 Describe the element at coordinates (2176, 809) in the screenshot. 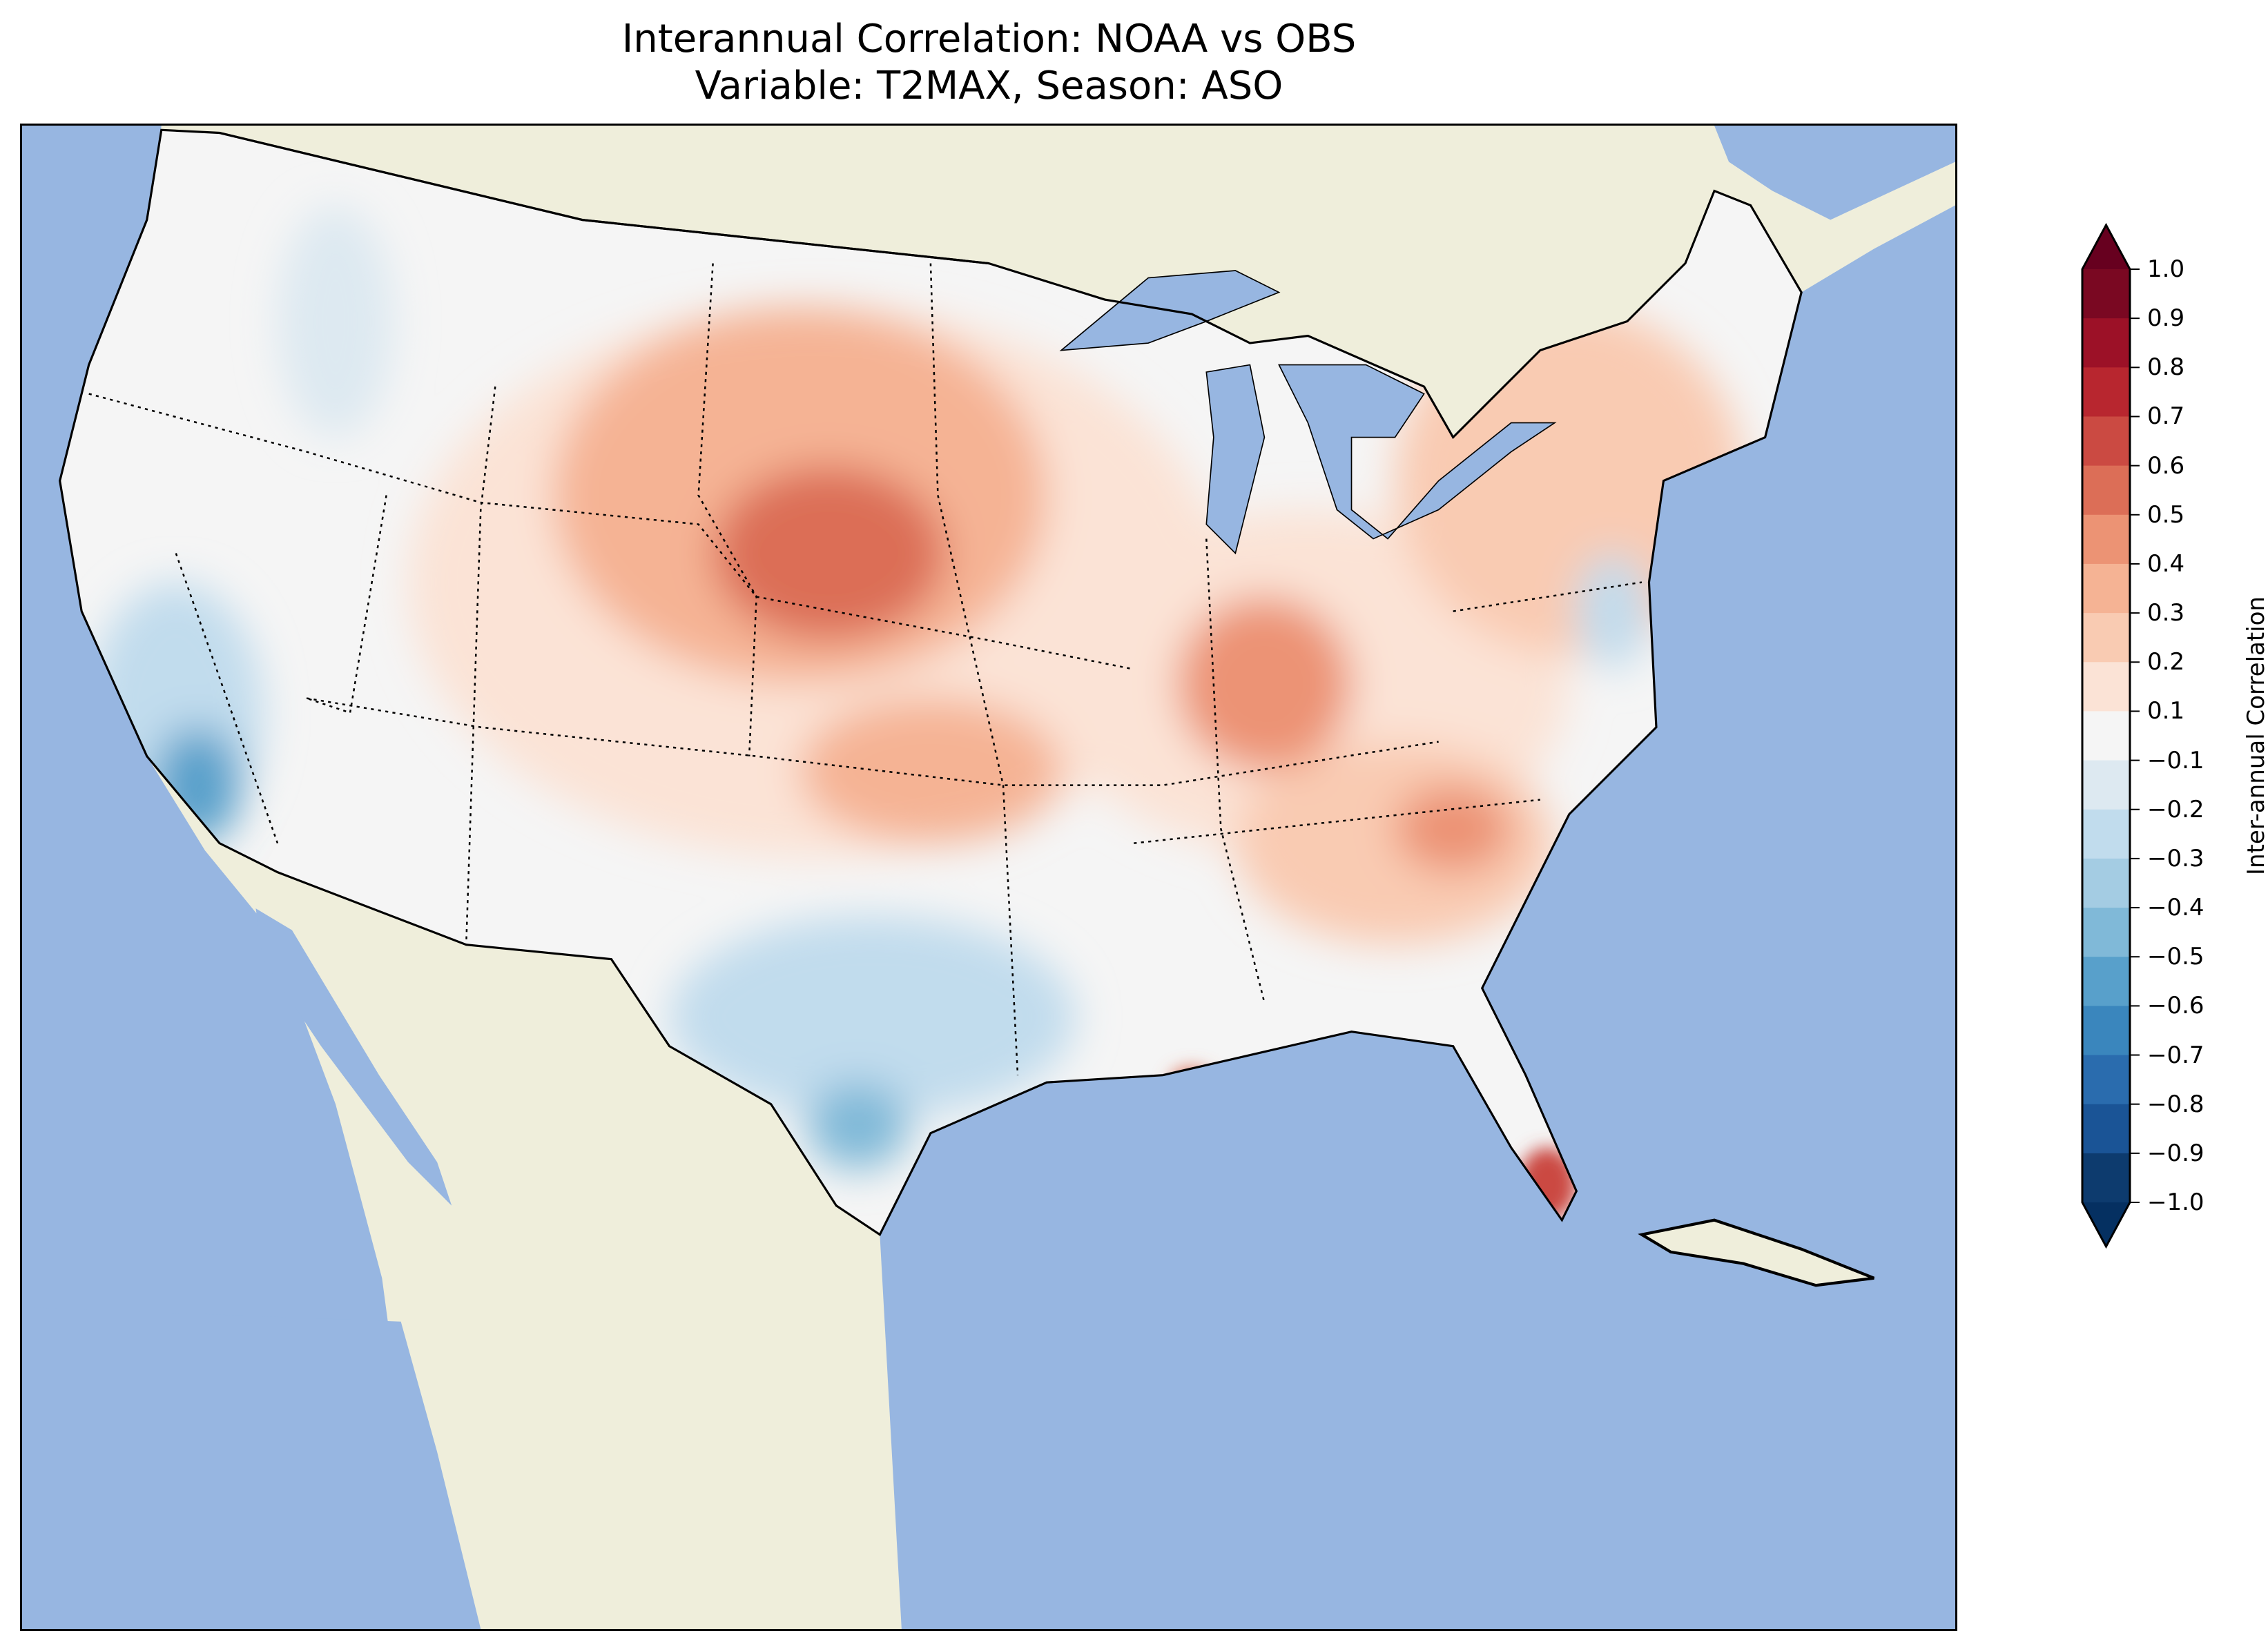

I see `colorbar-tick-label: −0.2` at that location.